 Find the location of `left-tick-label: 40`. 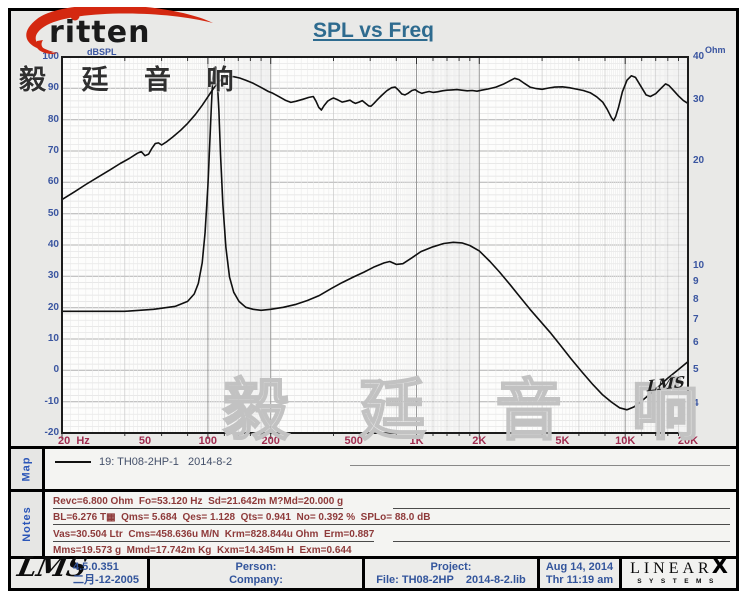

left-tick-label: 40 is located at coordinates (53, 244).